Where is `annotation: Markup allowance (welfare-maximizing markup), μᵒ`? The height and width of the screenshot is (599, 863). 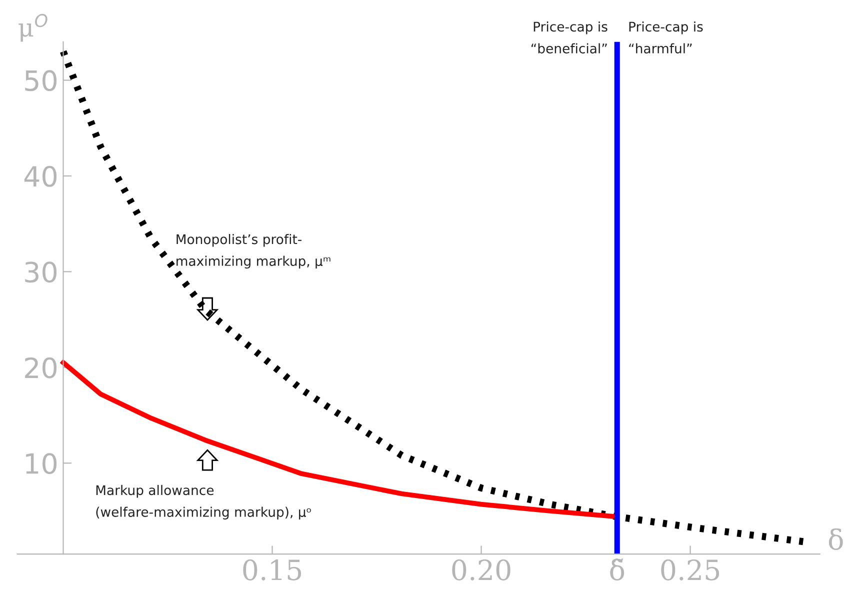 annotation: Markup allowance (welfare-maximizing markup), μᵒ is located at coordinates (203, 502).